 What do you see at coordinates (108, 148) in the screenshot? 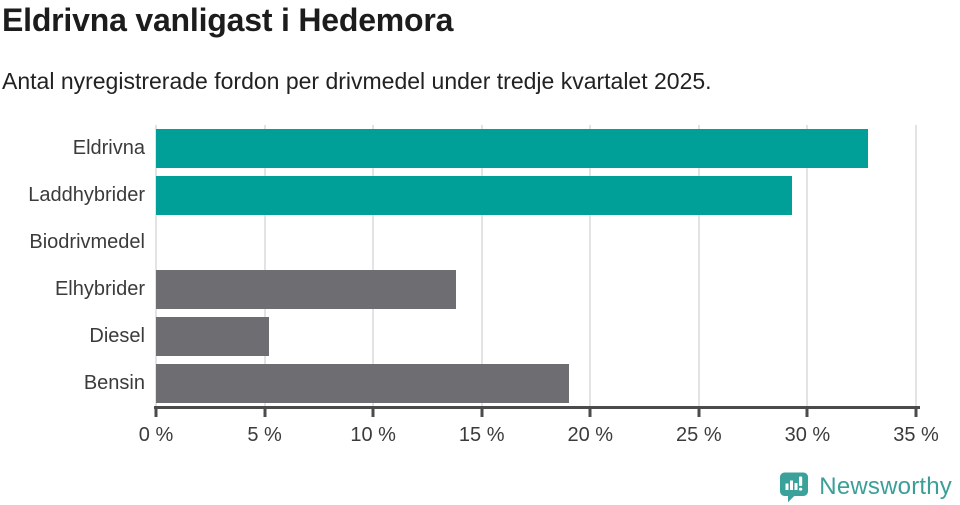
I see `category-label-eldrivna: Eldrivna` at bounding box center [108, 148].